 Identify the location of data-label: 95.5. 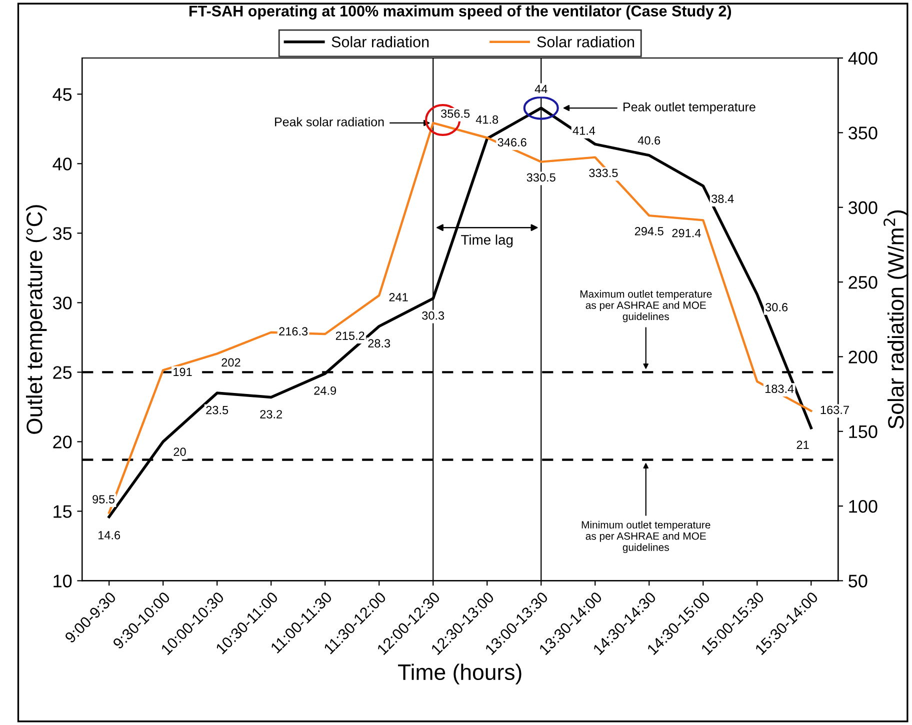
(103, 499).